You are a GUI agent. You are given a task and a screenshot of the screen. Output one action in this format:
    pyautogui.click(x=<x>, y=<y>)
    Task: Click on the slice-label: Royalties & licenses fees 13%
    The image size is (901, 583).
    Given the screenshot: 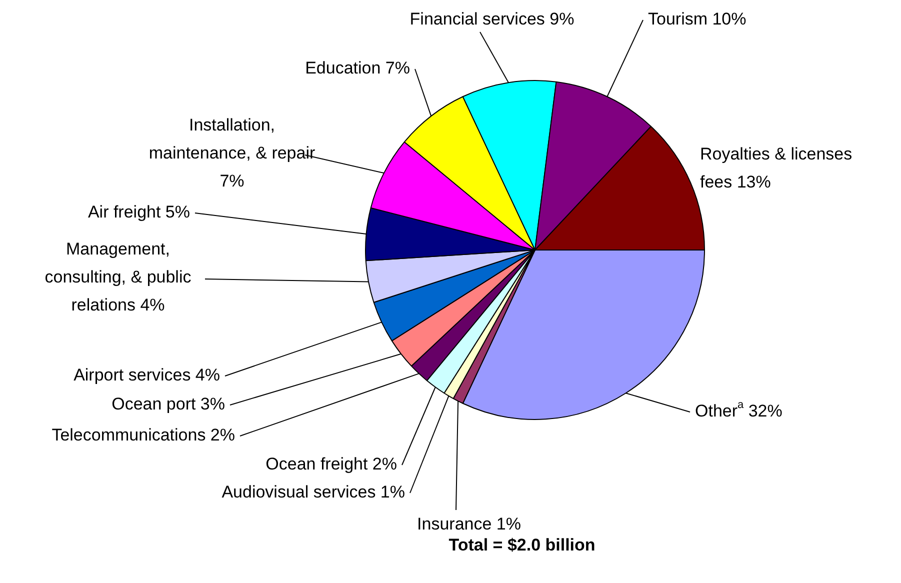 What is the action you would take?
    pyautogui.click(x=776, y=168)
    